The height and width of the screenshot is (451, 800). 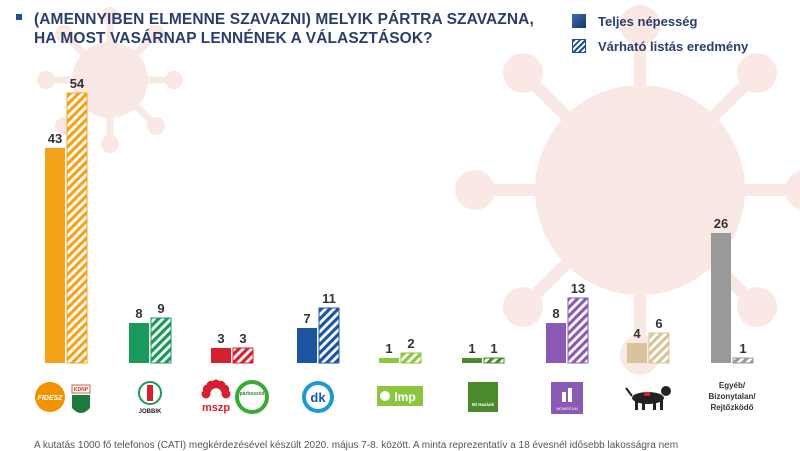 I want to click on dog-head, so click(x=666, y=391).